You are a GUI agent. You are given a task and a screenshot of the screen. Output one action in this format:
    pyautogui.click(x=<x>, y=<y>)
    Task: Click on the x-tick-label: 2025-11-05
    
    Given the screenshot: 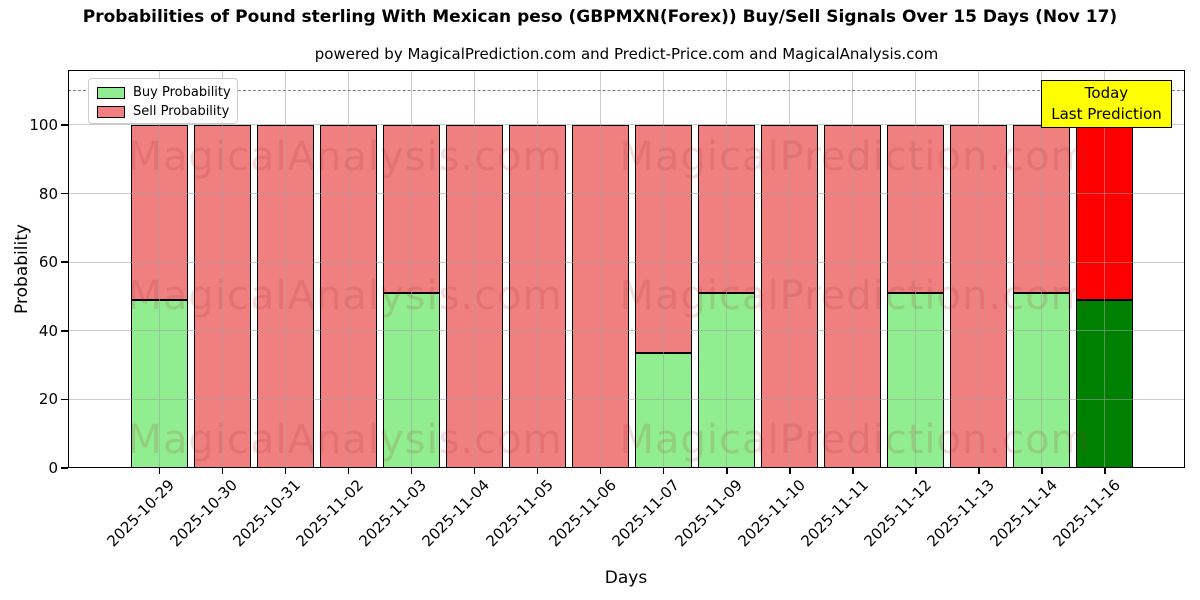 What is the action you would take?
    pyautogui.click(x=519, y=513)
    